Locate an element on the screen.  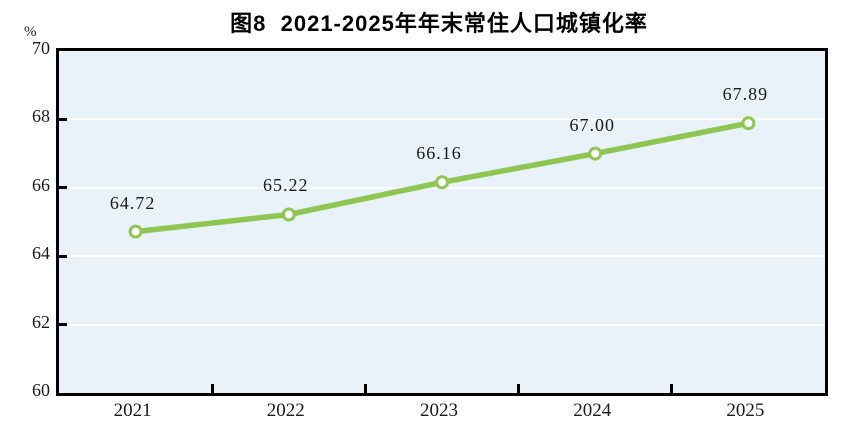
chart-title: 图8 2021-2025年年末常住人口城镇化率 is located at coordinates (439, 23).